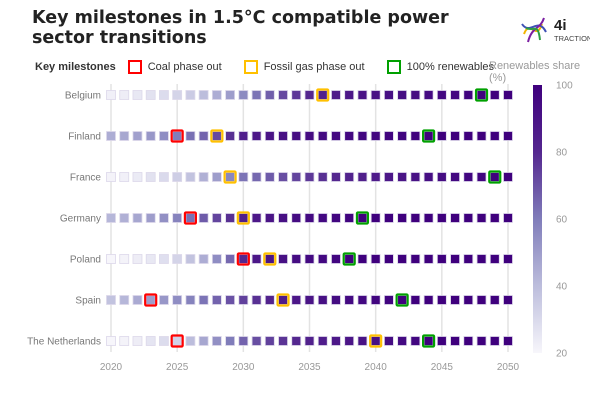 Image resolution: width=600 pixels, height=414 pixels. Describe the element at coordinates (250, 67) in the screenshot. I see `gas-marker-swatch` at that location.